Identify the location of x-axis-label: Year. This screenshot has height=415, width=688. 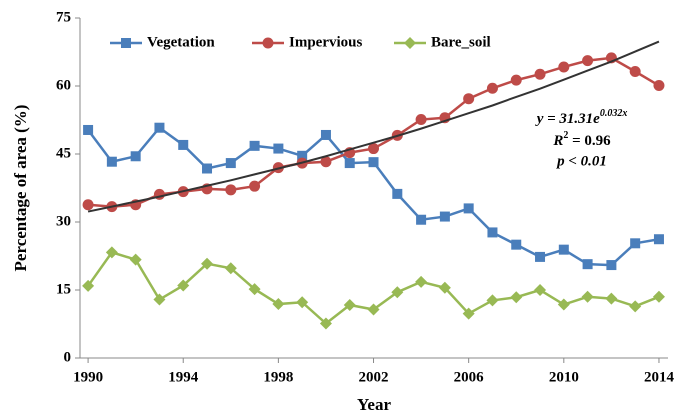
(374, 404).